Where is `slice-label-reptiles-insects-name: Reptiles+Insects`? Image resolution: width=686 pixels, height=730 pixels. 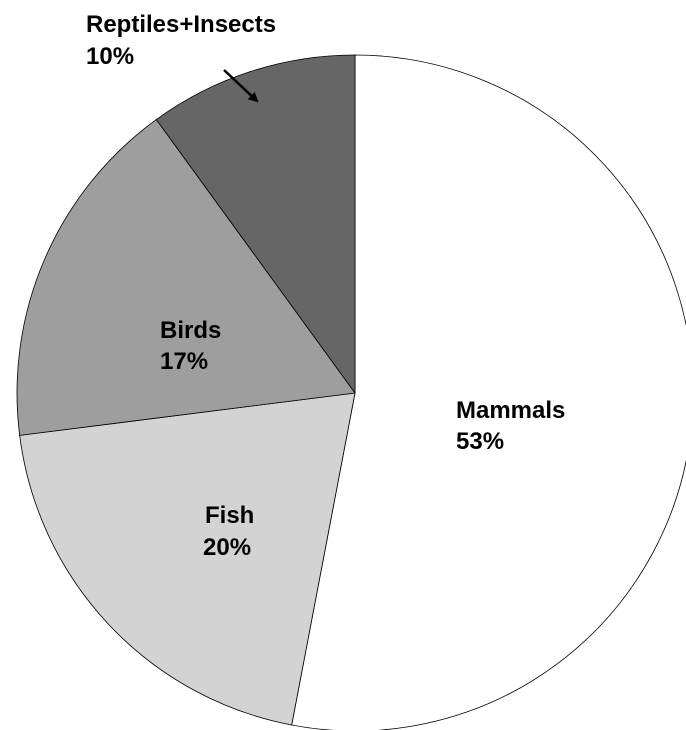 slice-label-reptiles-insects-name: Reptiles+Insects is located at coordinates (181, 24).